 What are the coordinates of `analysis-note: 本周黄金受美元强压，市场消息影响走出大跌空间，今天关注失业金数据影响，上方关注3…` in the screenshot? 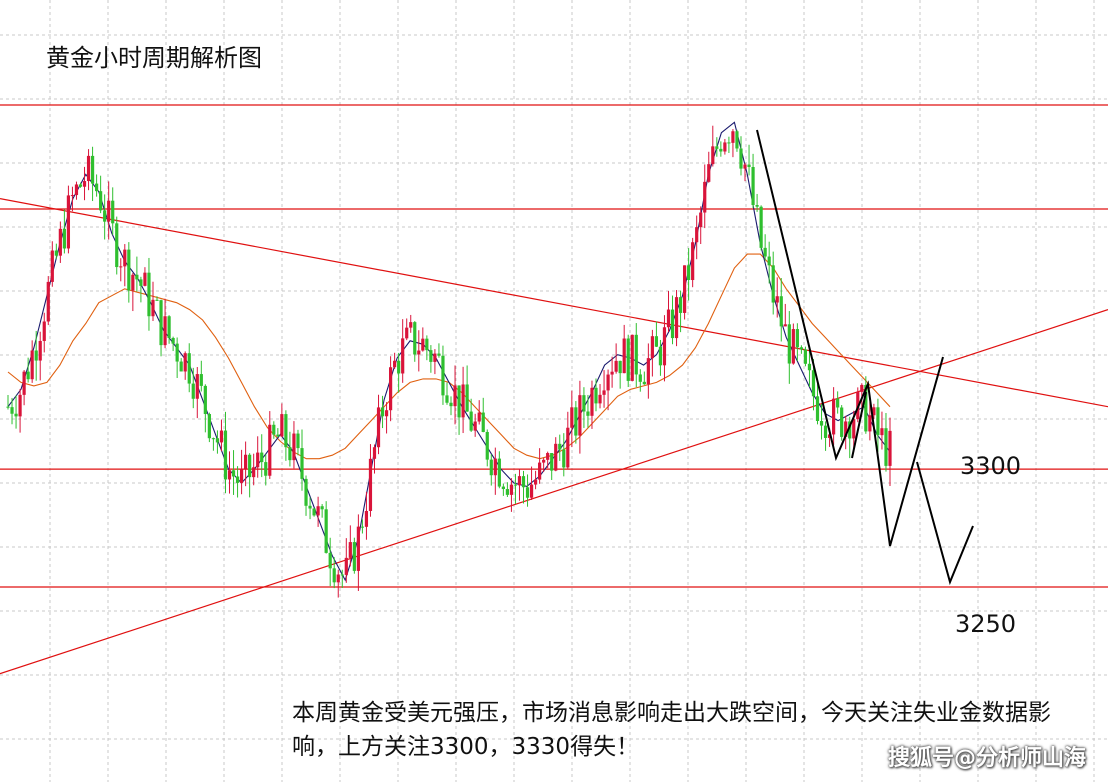 It's located at (671, 730).